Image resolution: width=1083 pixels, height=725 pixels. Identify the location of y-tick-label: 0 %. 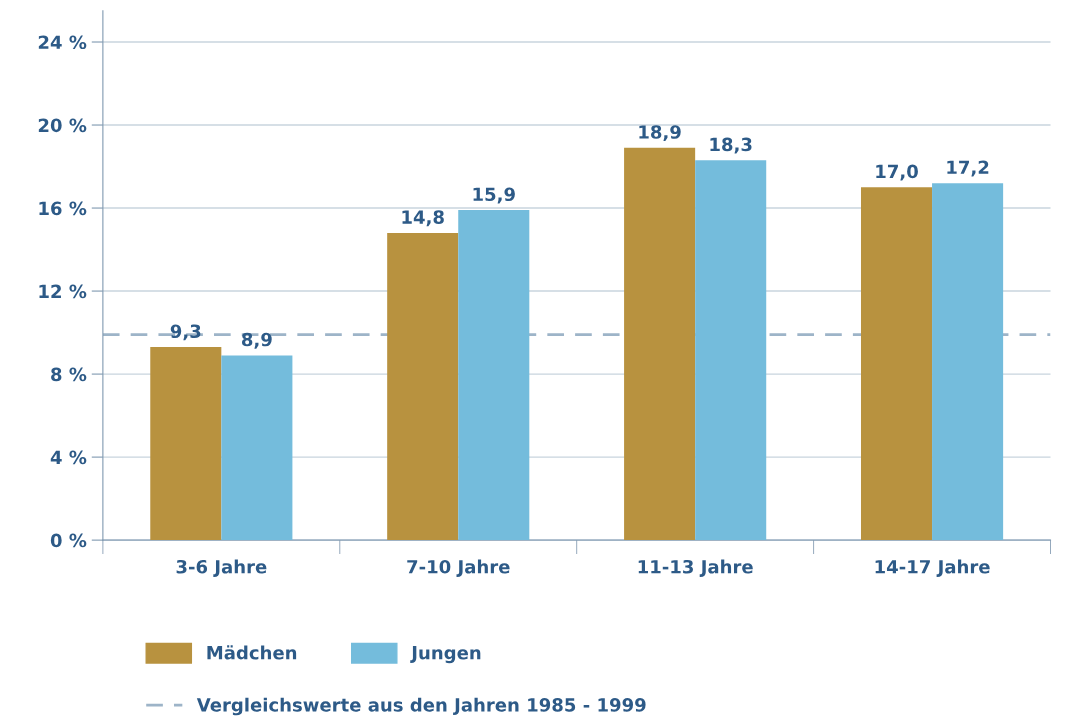
(68, 540).